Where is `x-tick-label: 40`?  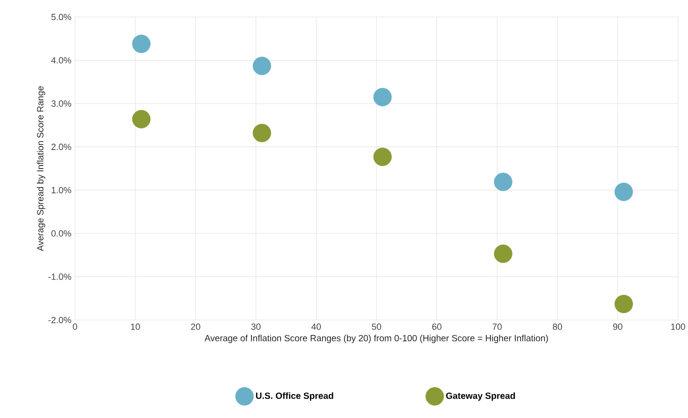
x-tick-label: 40 is located at coordinates (316, 327).